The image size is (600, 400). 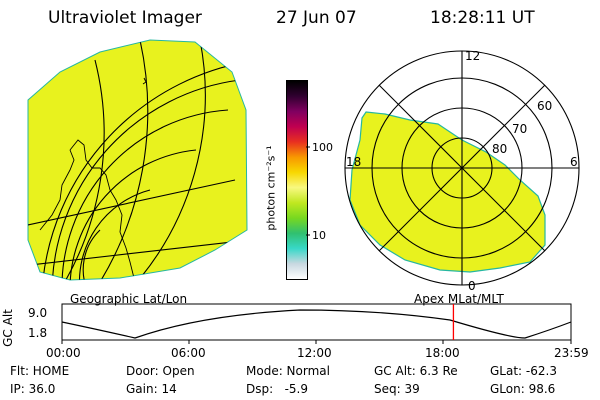 I want to click on mlat-60-label: 60, so click(x=544, y=106).